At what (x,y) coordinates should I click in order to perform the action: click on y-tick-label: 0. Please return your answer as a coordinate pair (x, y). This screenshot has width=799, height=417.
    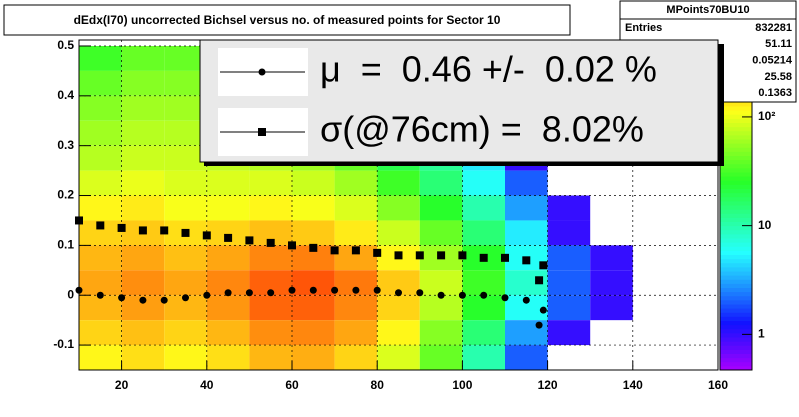
    Looking at the image, I should click on (70, 294).